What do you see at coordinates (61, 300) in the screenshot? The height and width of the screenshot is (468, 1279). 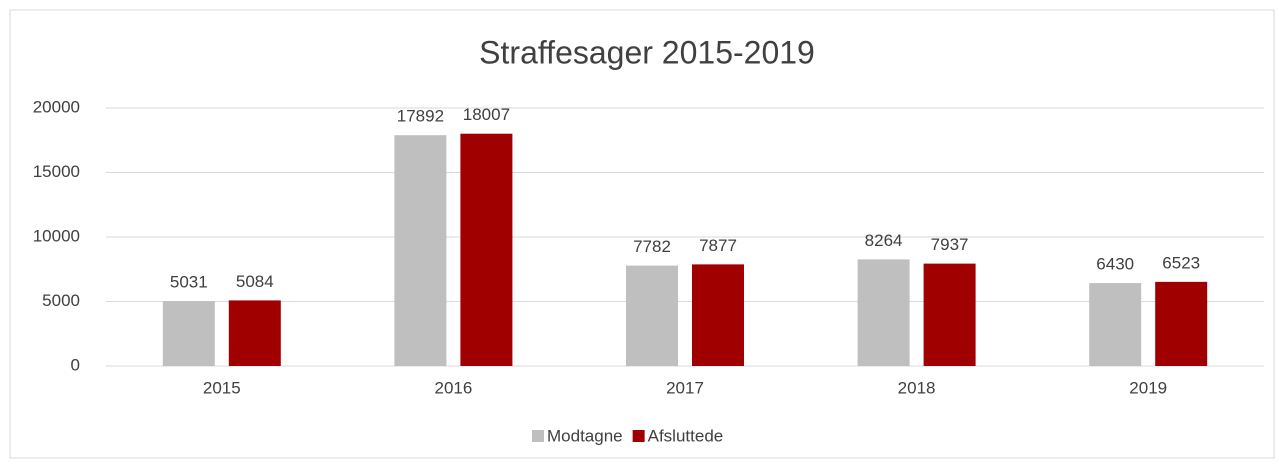 I see `y-tick-label: 5000` at bounding box center [61, 300].